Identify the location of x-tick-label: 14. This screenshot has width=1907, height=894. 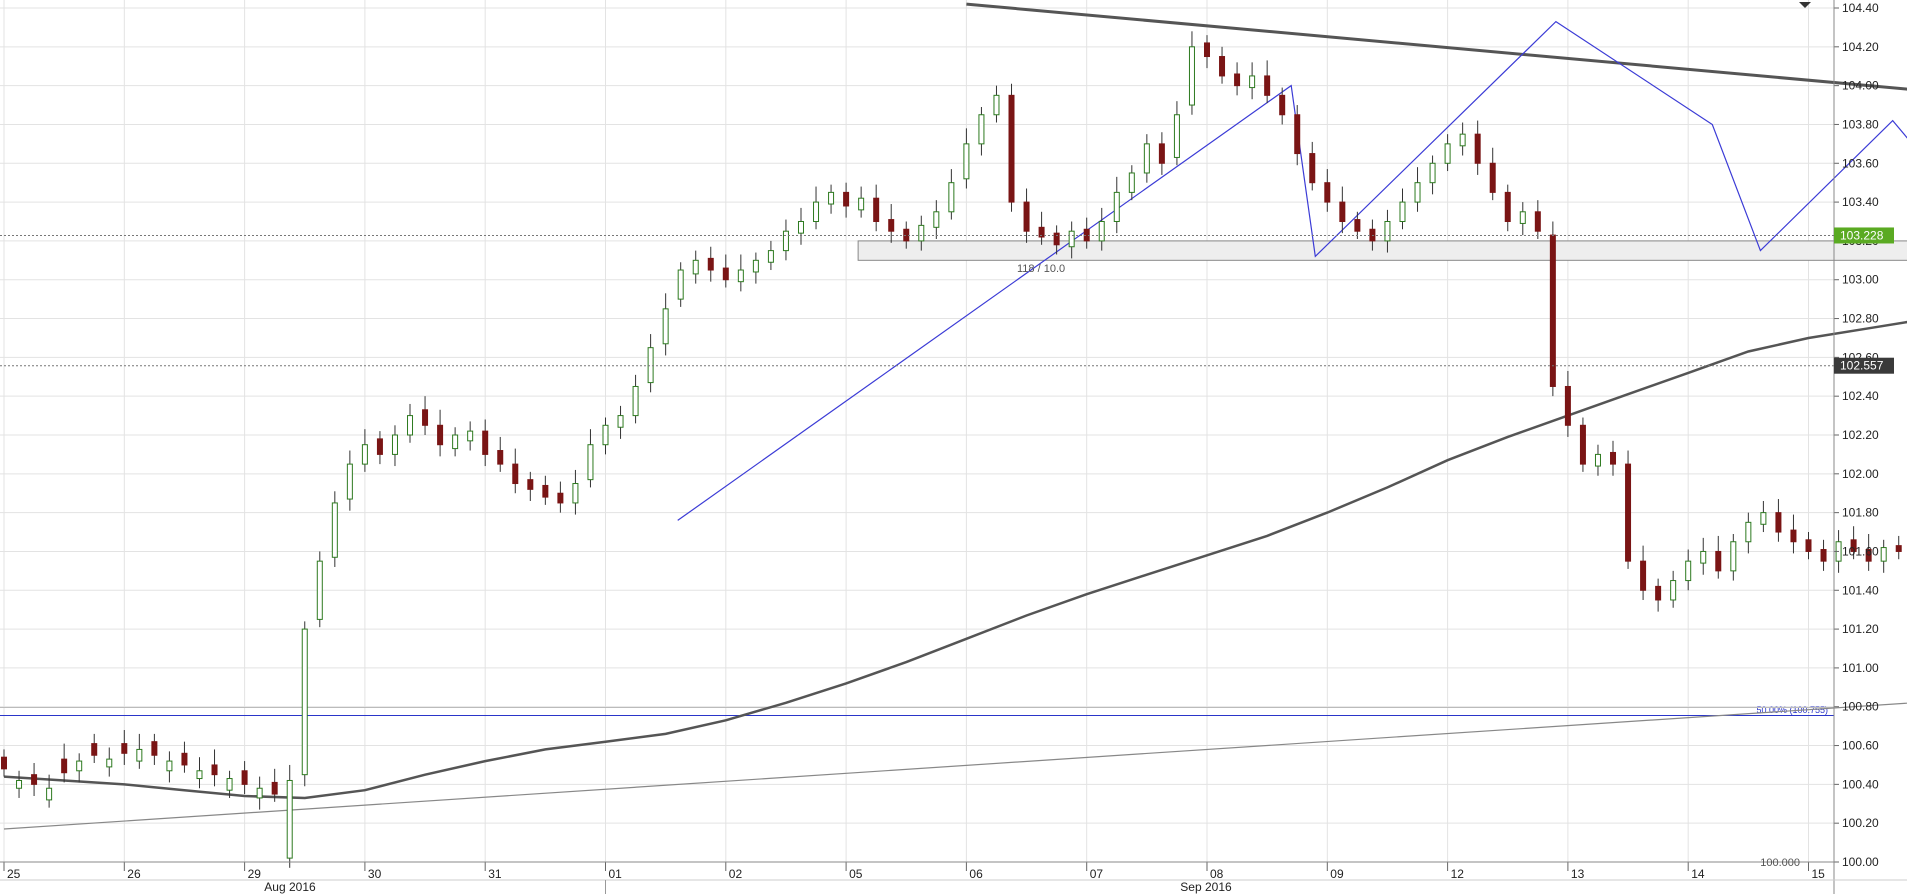
(1698, 874).